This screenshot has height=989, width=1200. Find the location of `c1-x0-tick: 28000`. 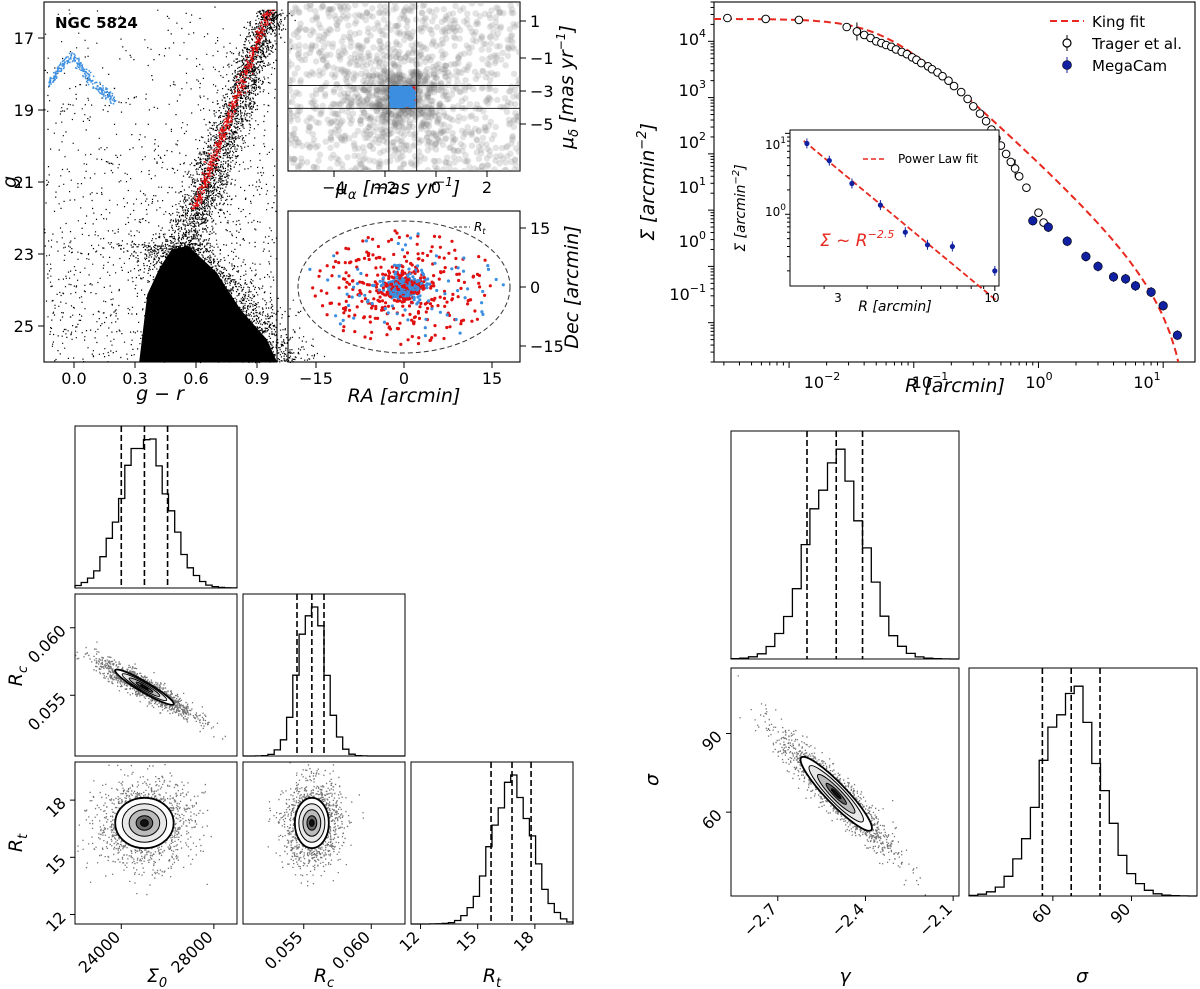

c1-x0-tick: 28000 is located at coordinates (191, 951).